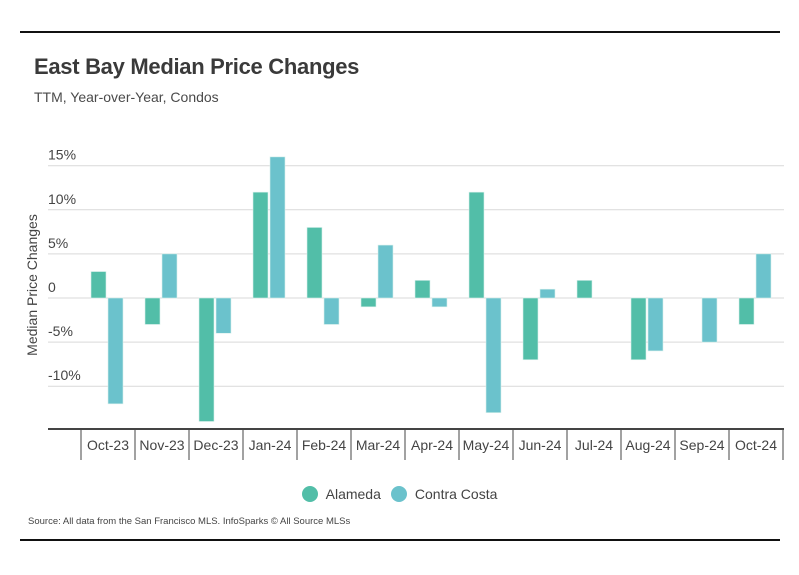 The image size is (799, 575). What do you see at coordinates (456, 494) in the screenshot?
I see `legend-label-contra-costa: Contra Costa` at bounding box center [456, 494].